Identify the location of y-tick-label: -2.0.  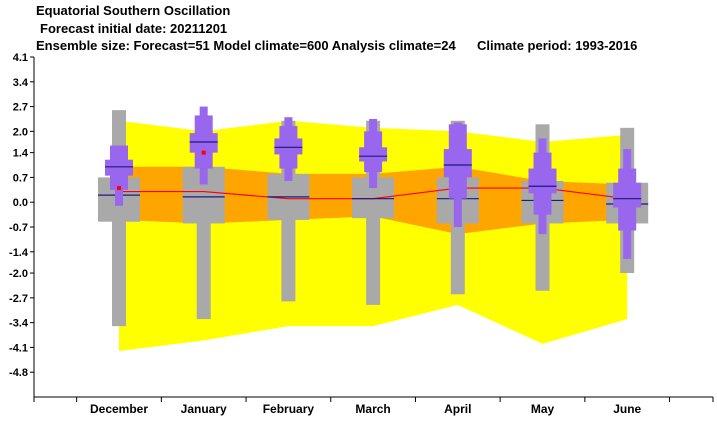
(18, 274).